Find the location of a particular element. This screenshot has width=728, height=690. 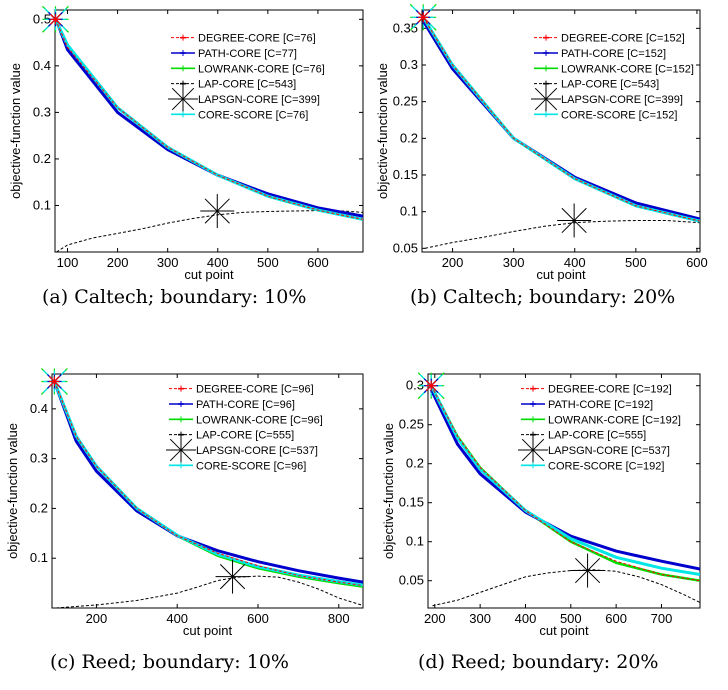

plot-area is located at coordinates (207, 494).